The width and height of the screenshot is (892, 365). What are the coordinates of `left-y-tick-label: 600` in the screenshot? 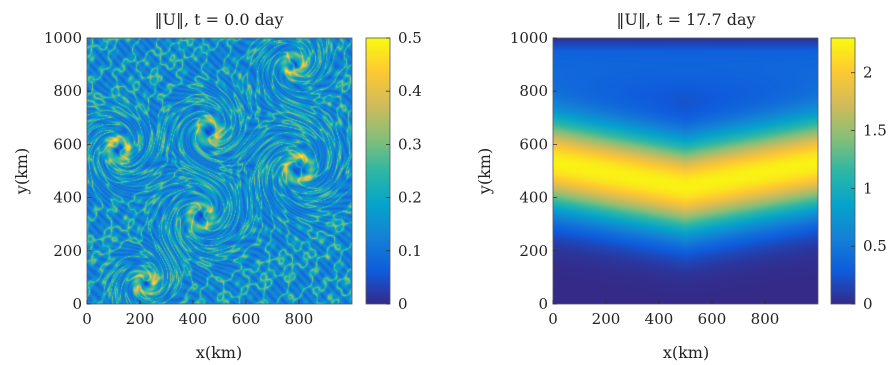 It's located at (67, 144).